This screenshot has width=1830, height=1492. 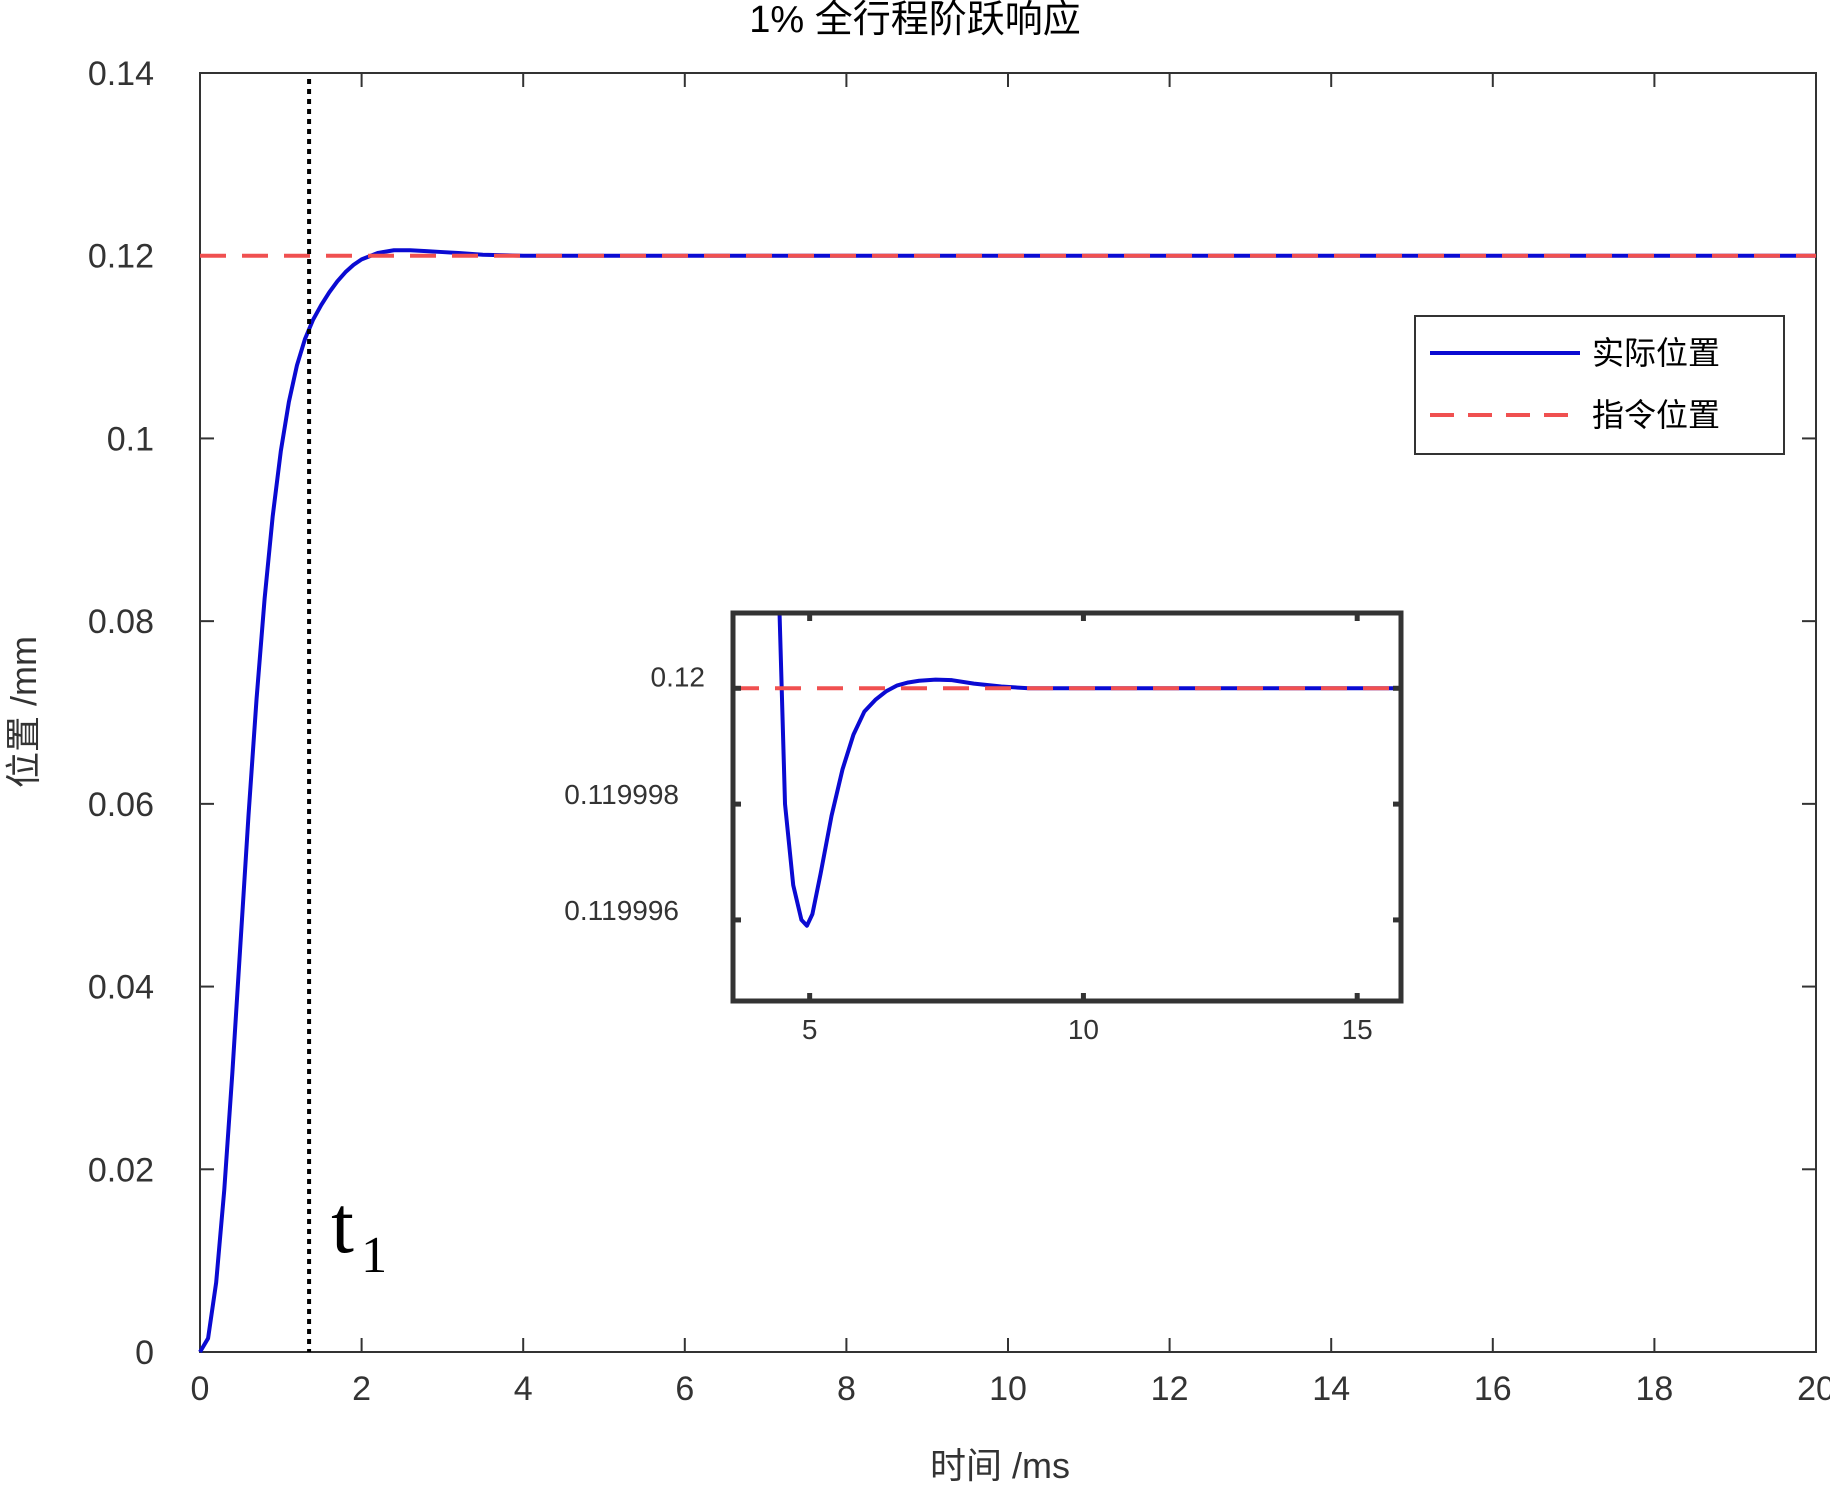 What do you see at coordinates (1000, 1465) in the screenshot?
I see `x-axis-label: 时间 /ms` at bounding box center [1000, 1465].